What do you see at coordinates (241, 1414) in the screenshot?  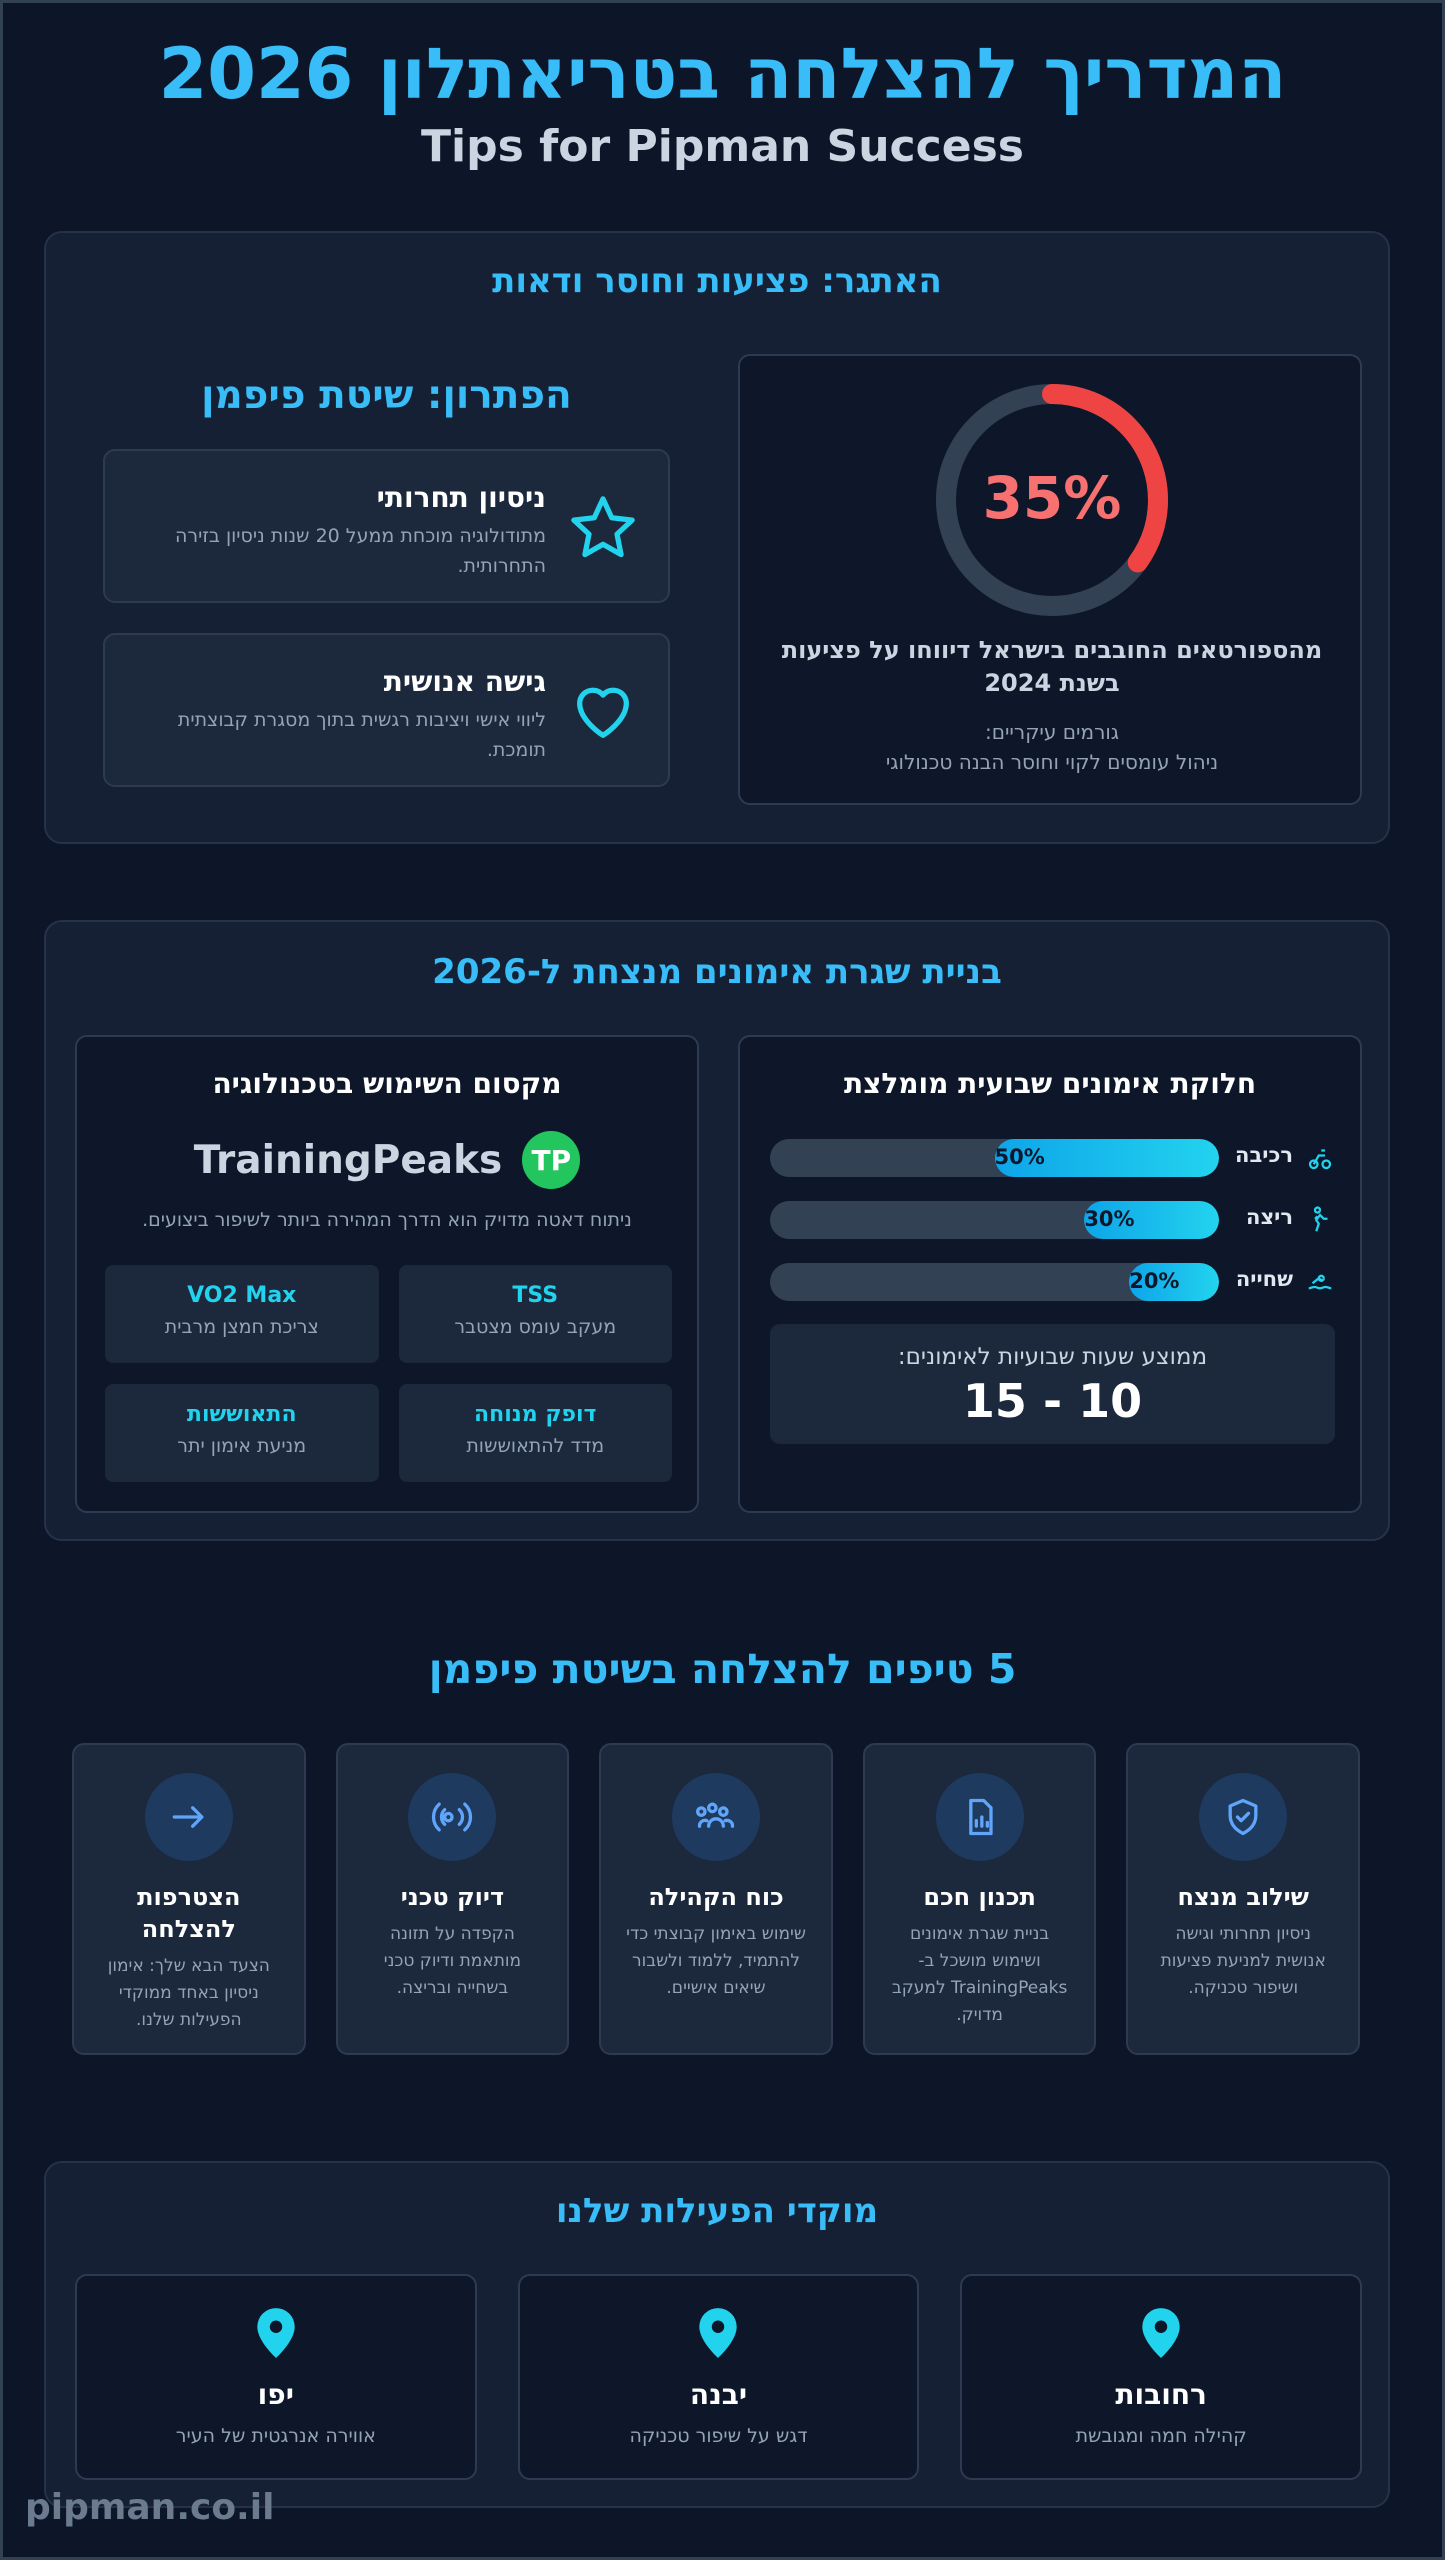 I see `metric-name: התאוששות` at bounding box center [241, 1414].